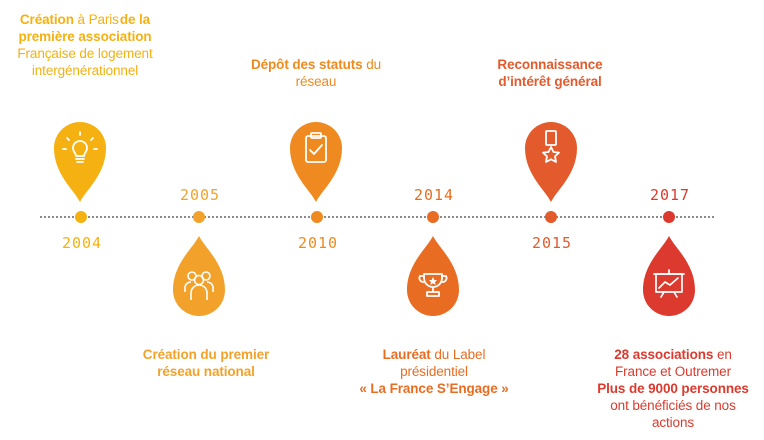 The width and height of the screenshot is (764, 440). What do you see at coordinates (372, 64) in the screenshot?
I see `event-2010-title-rest: du` at bounding box center [372, 64].